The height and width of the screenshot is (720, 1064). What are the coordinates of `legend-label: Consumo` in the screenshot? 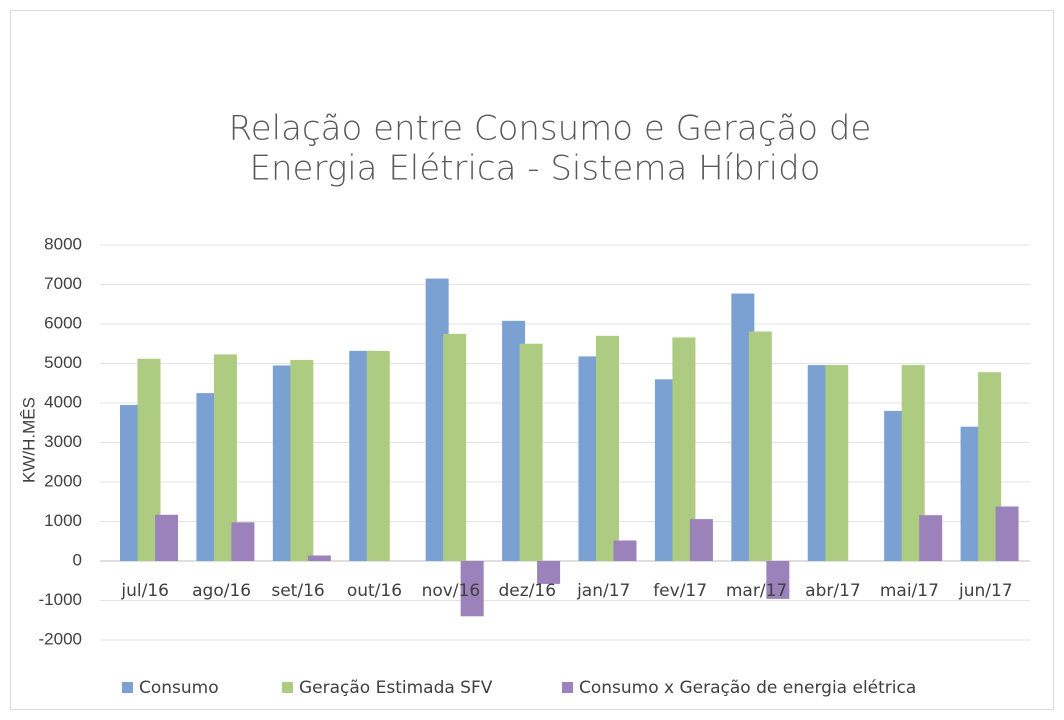 It's located at (179, 688).